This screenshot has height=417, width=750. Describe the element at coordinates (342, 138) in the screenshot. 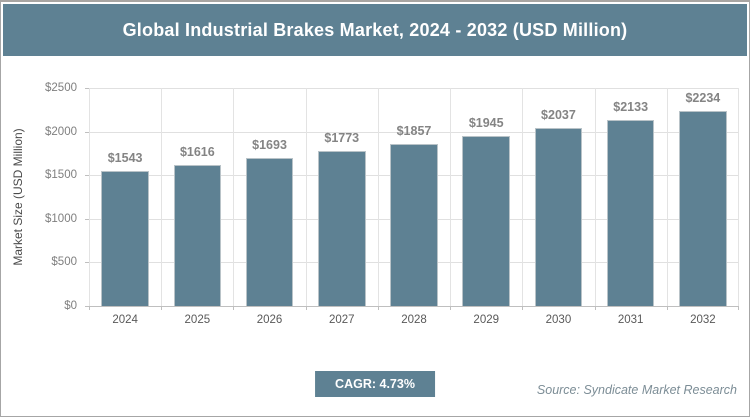

I see `bar-value-label: $1773` at that location.